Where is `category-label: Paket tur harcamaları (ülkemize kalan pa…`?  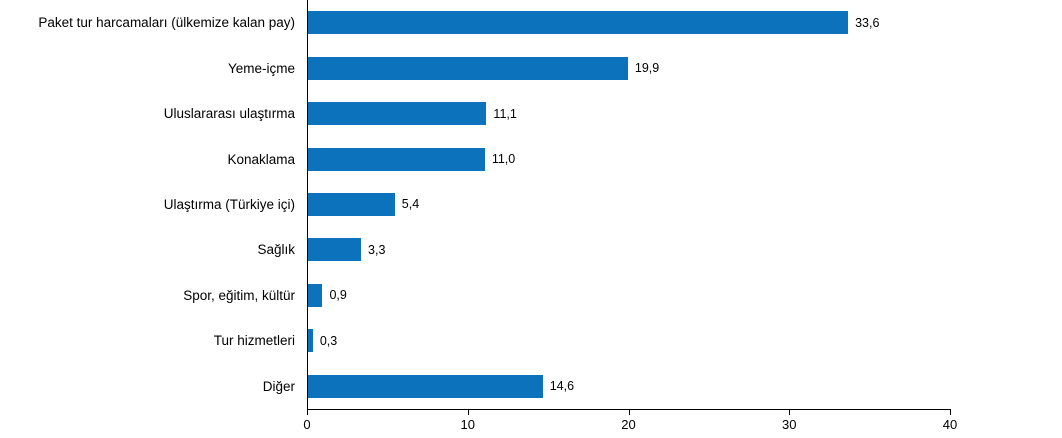 category-label: Paket tur harcamaları (ülkemize kalan pa… is located at coordinates (166, 23).